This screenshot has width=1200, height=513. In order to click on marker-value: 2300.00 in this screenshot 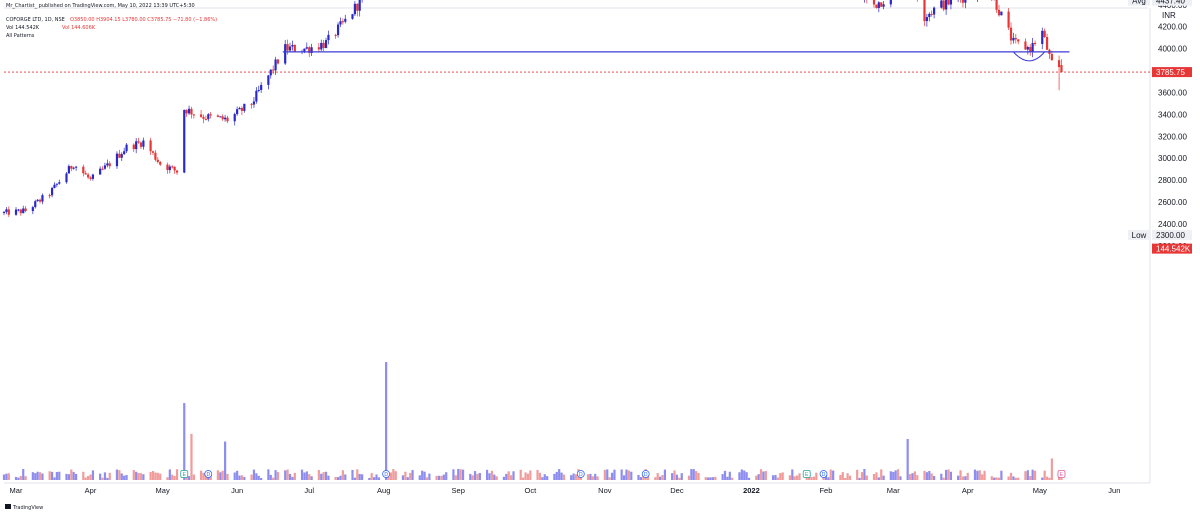, I will do `click(1170, 235)`.